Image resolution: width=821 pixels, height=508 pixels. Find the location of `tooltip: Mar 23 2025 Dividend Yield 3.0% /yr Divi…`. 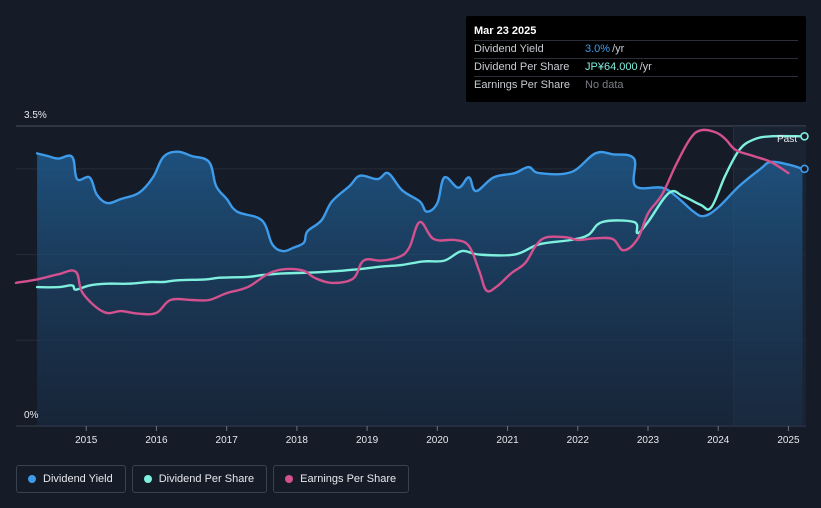

tooltip: Mar 23 2025 Dividend Yield 3.0% /yr Divi… is located at coordinates (636, 59).